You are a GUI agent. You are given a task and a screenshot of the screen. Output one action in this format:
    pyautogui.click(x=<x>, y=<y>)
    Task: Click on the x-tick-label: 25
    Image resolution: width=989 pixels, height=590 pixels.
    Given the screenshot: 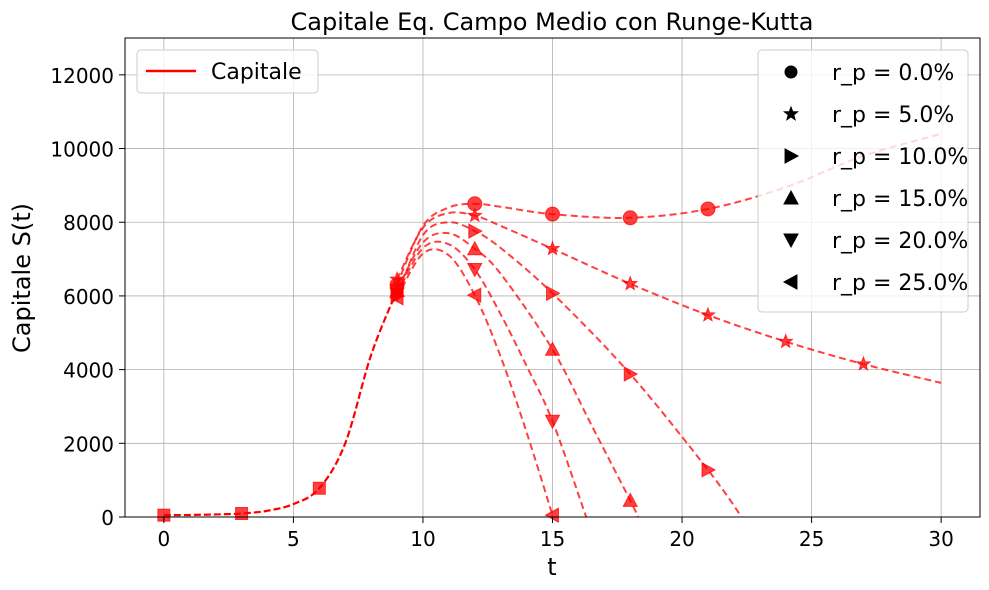 What is the action you would take?
    pyautogui.click(x=811, y=539)
    